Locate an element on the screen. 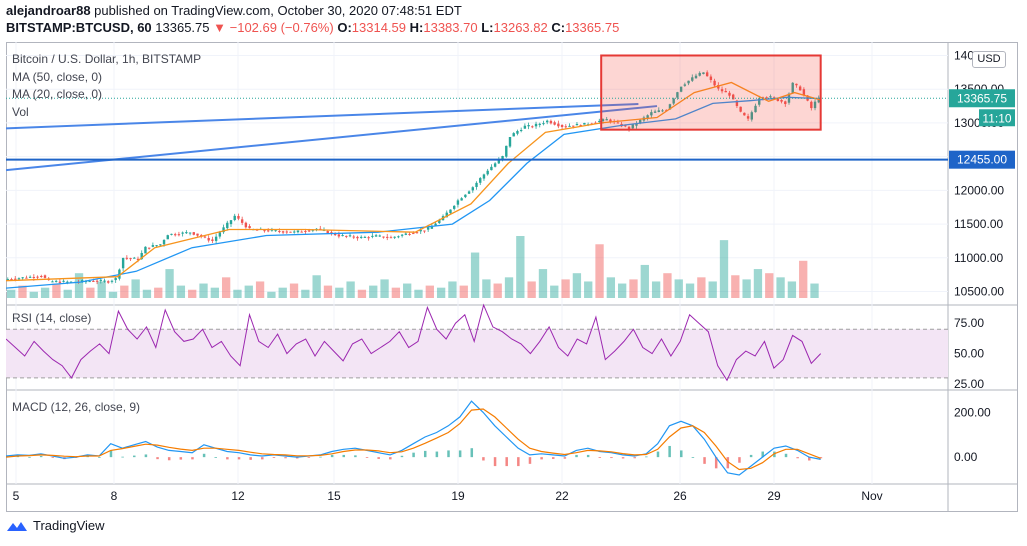 The image size is (1027, 546). low-label: L: is located at coordinates (487, 27).